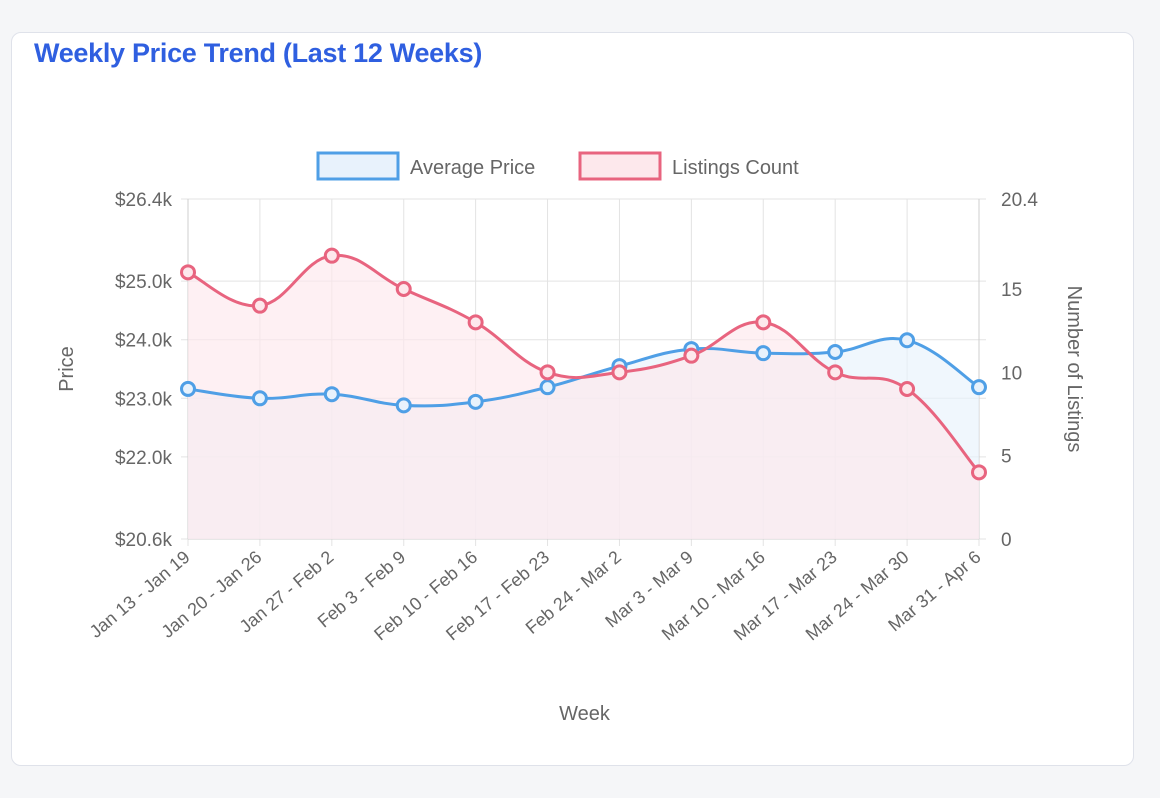  I want to click on y2-tick-label: 0, so click(1006, 540).